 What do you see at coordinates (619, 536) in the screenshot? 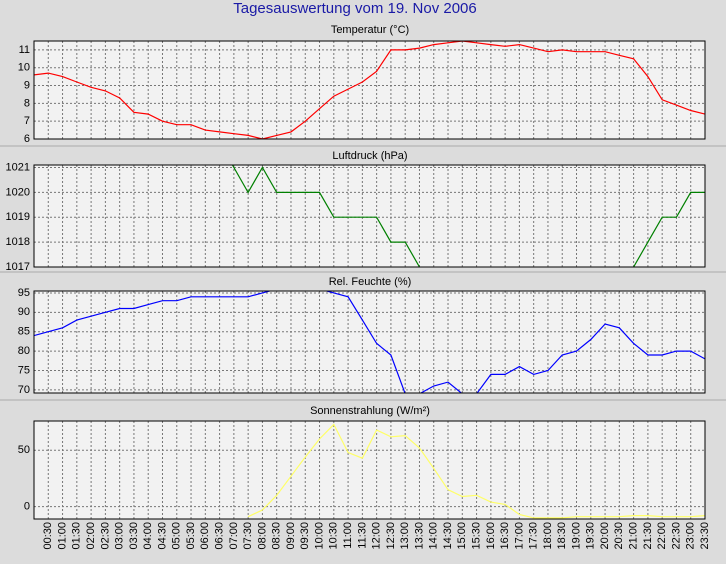
I see `x-tick-label: 20:30` at bounding box center [619, 536].